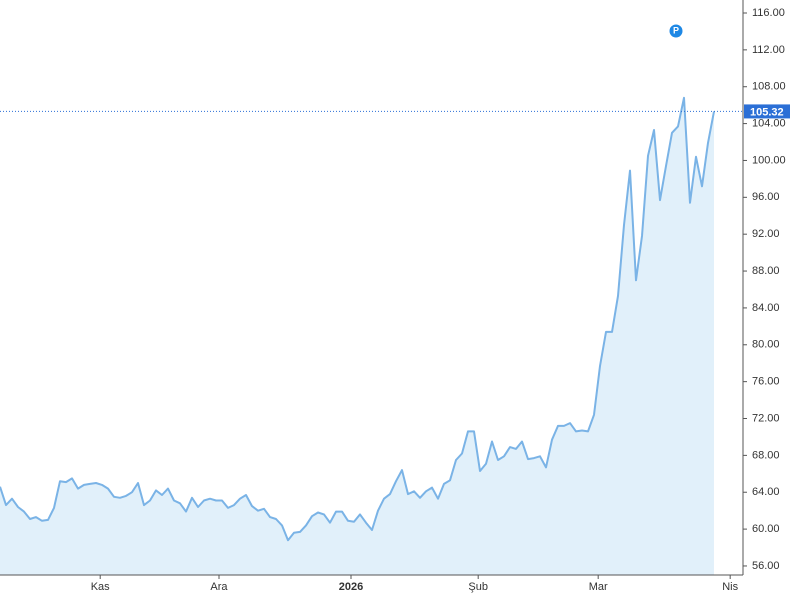 The height and width of the screenshot is (593, 791). I want to click on x-tick-label: Mar, so click(598, 587).